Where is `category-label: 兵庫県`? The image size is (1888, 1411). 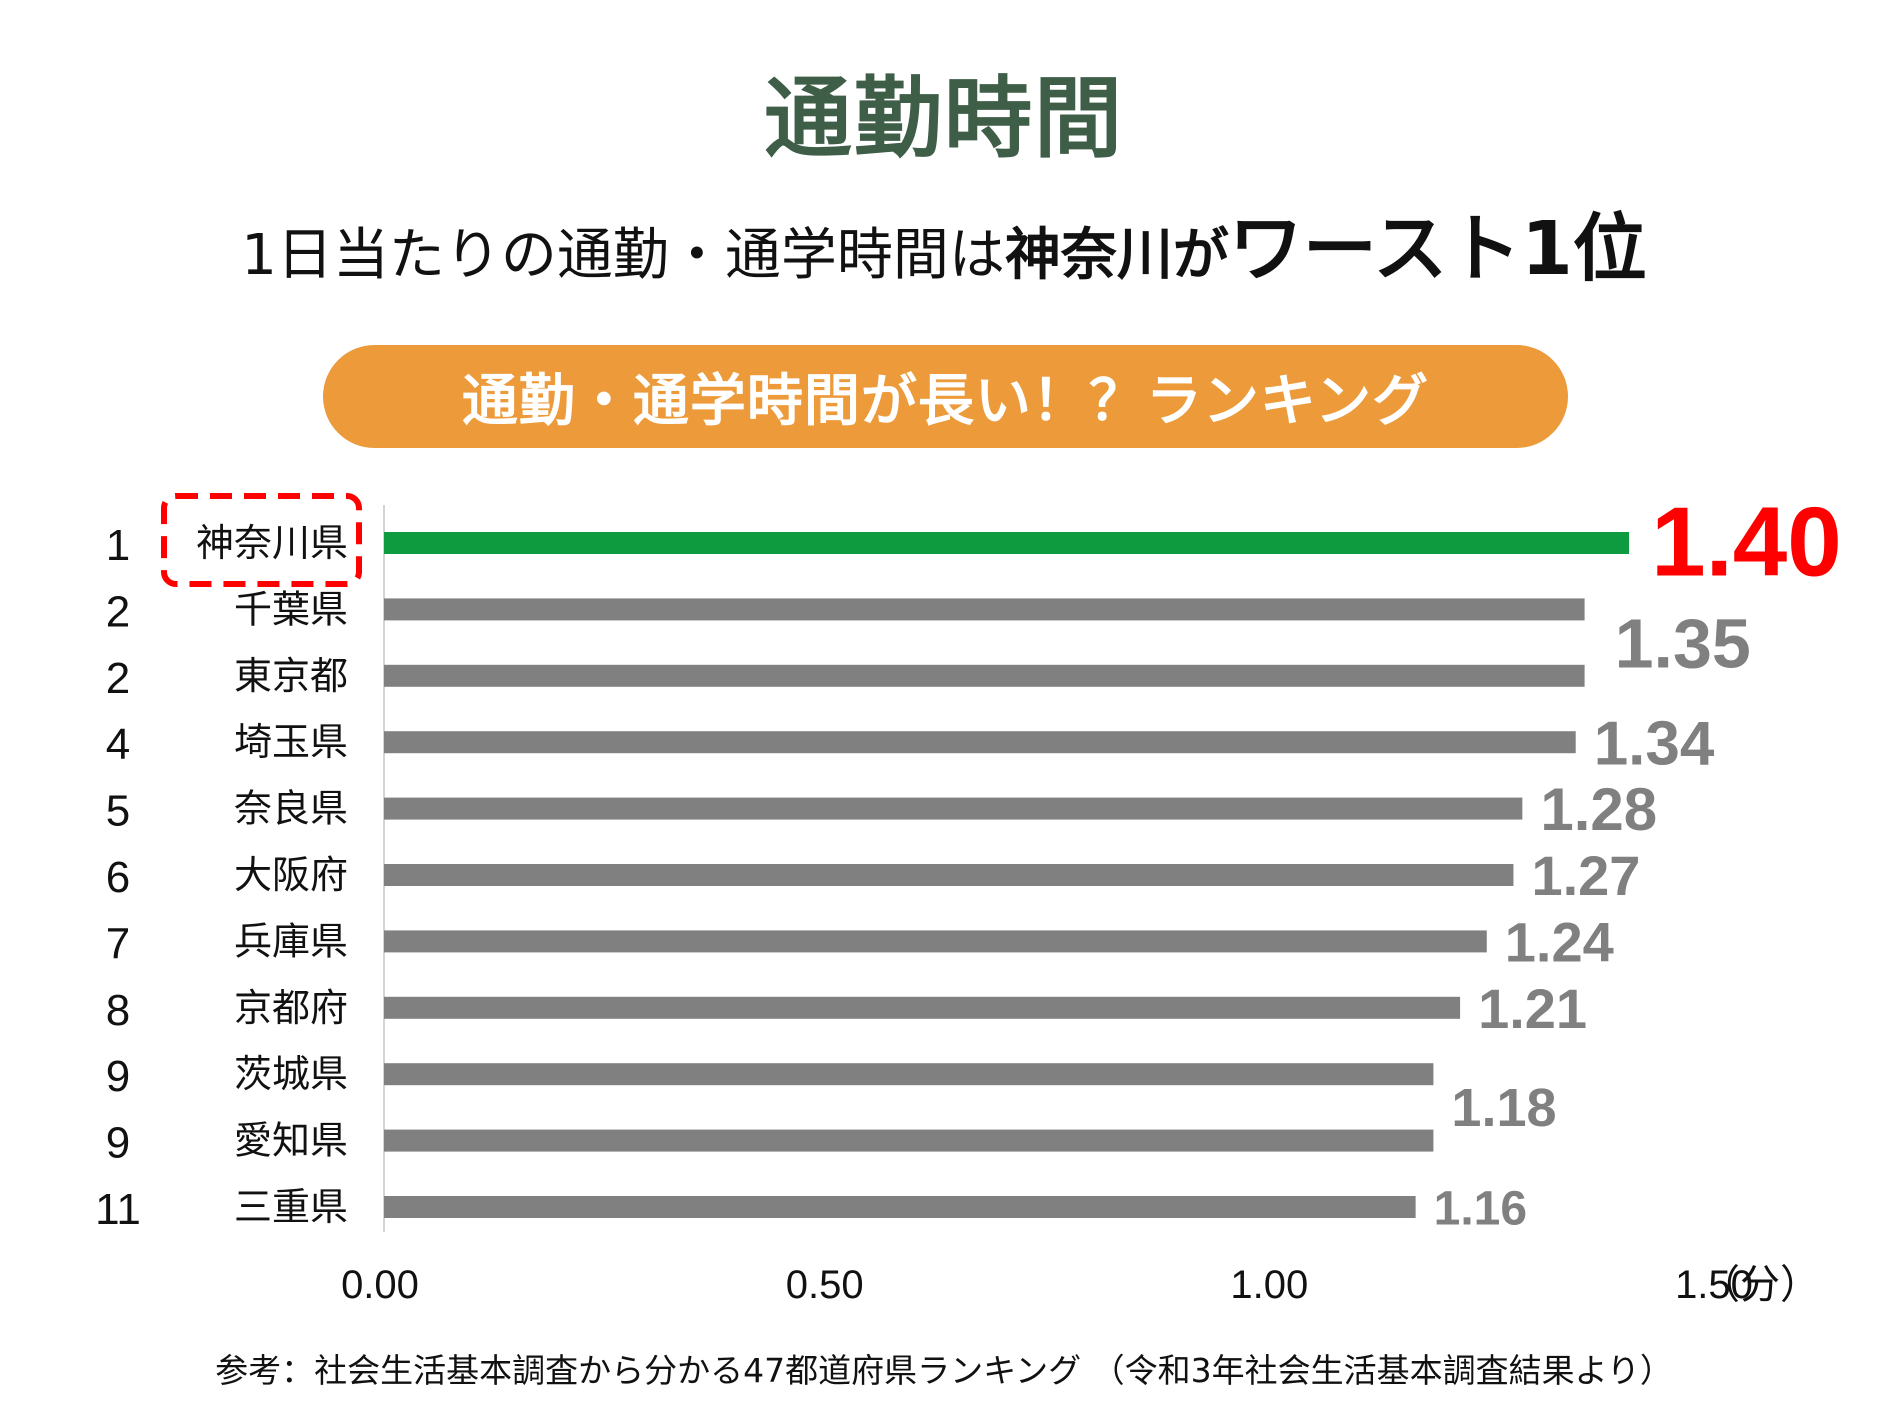
category-label: 兵庫県 is located at coordinates (291, 941).